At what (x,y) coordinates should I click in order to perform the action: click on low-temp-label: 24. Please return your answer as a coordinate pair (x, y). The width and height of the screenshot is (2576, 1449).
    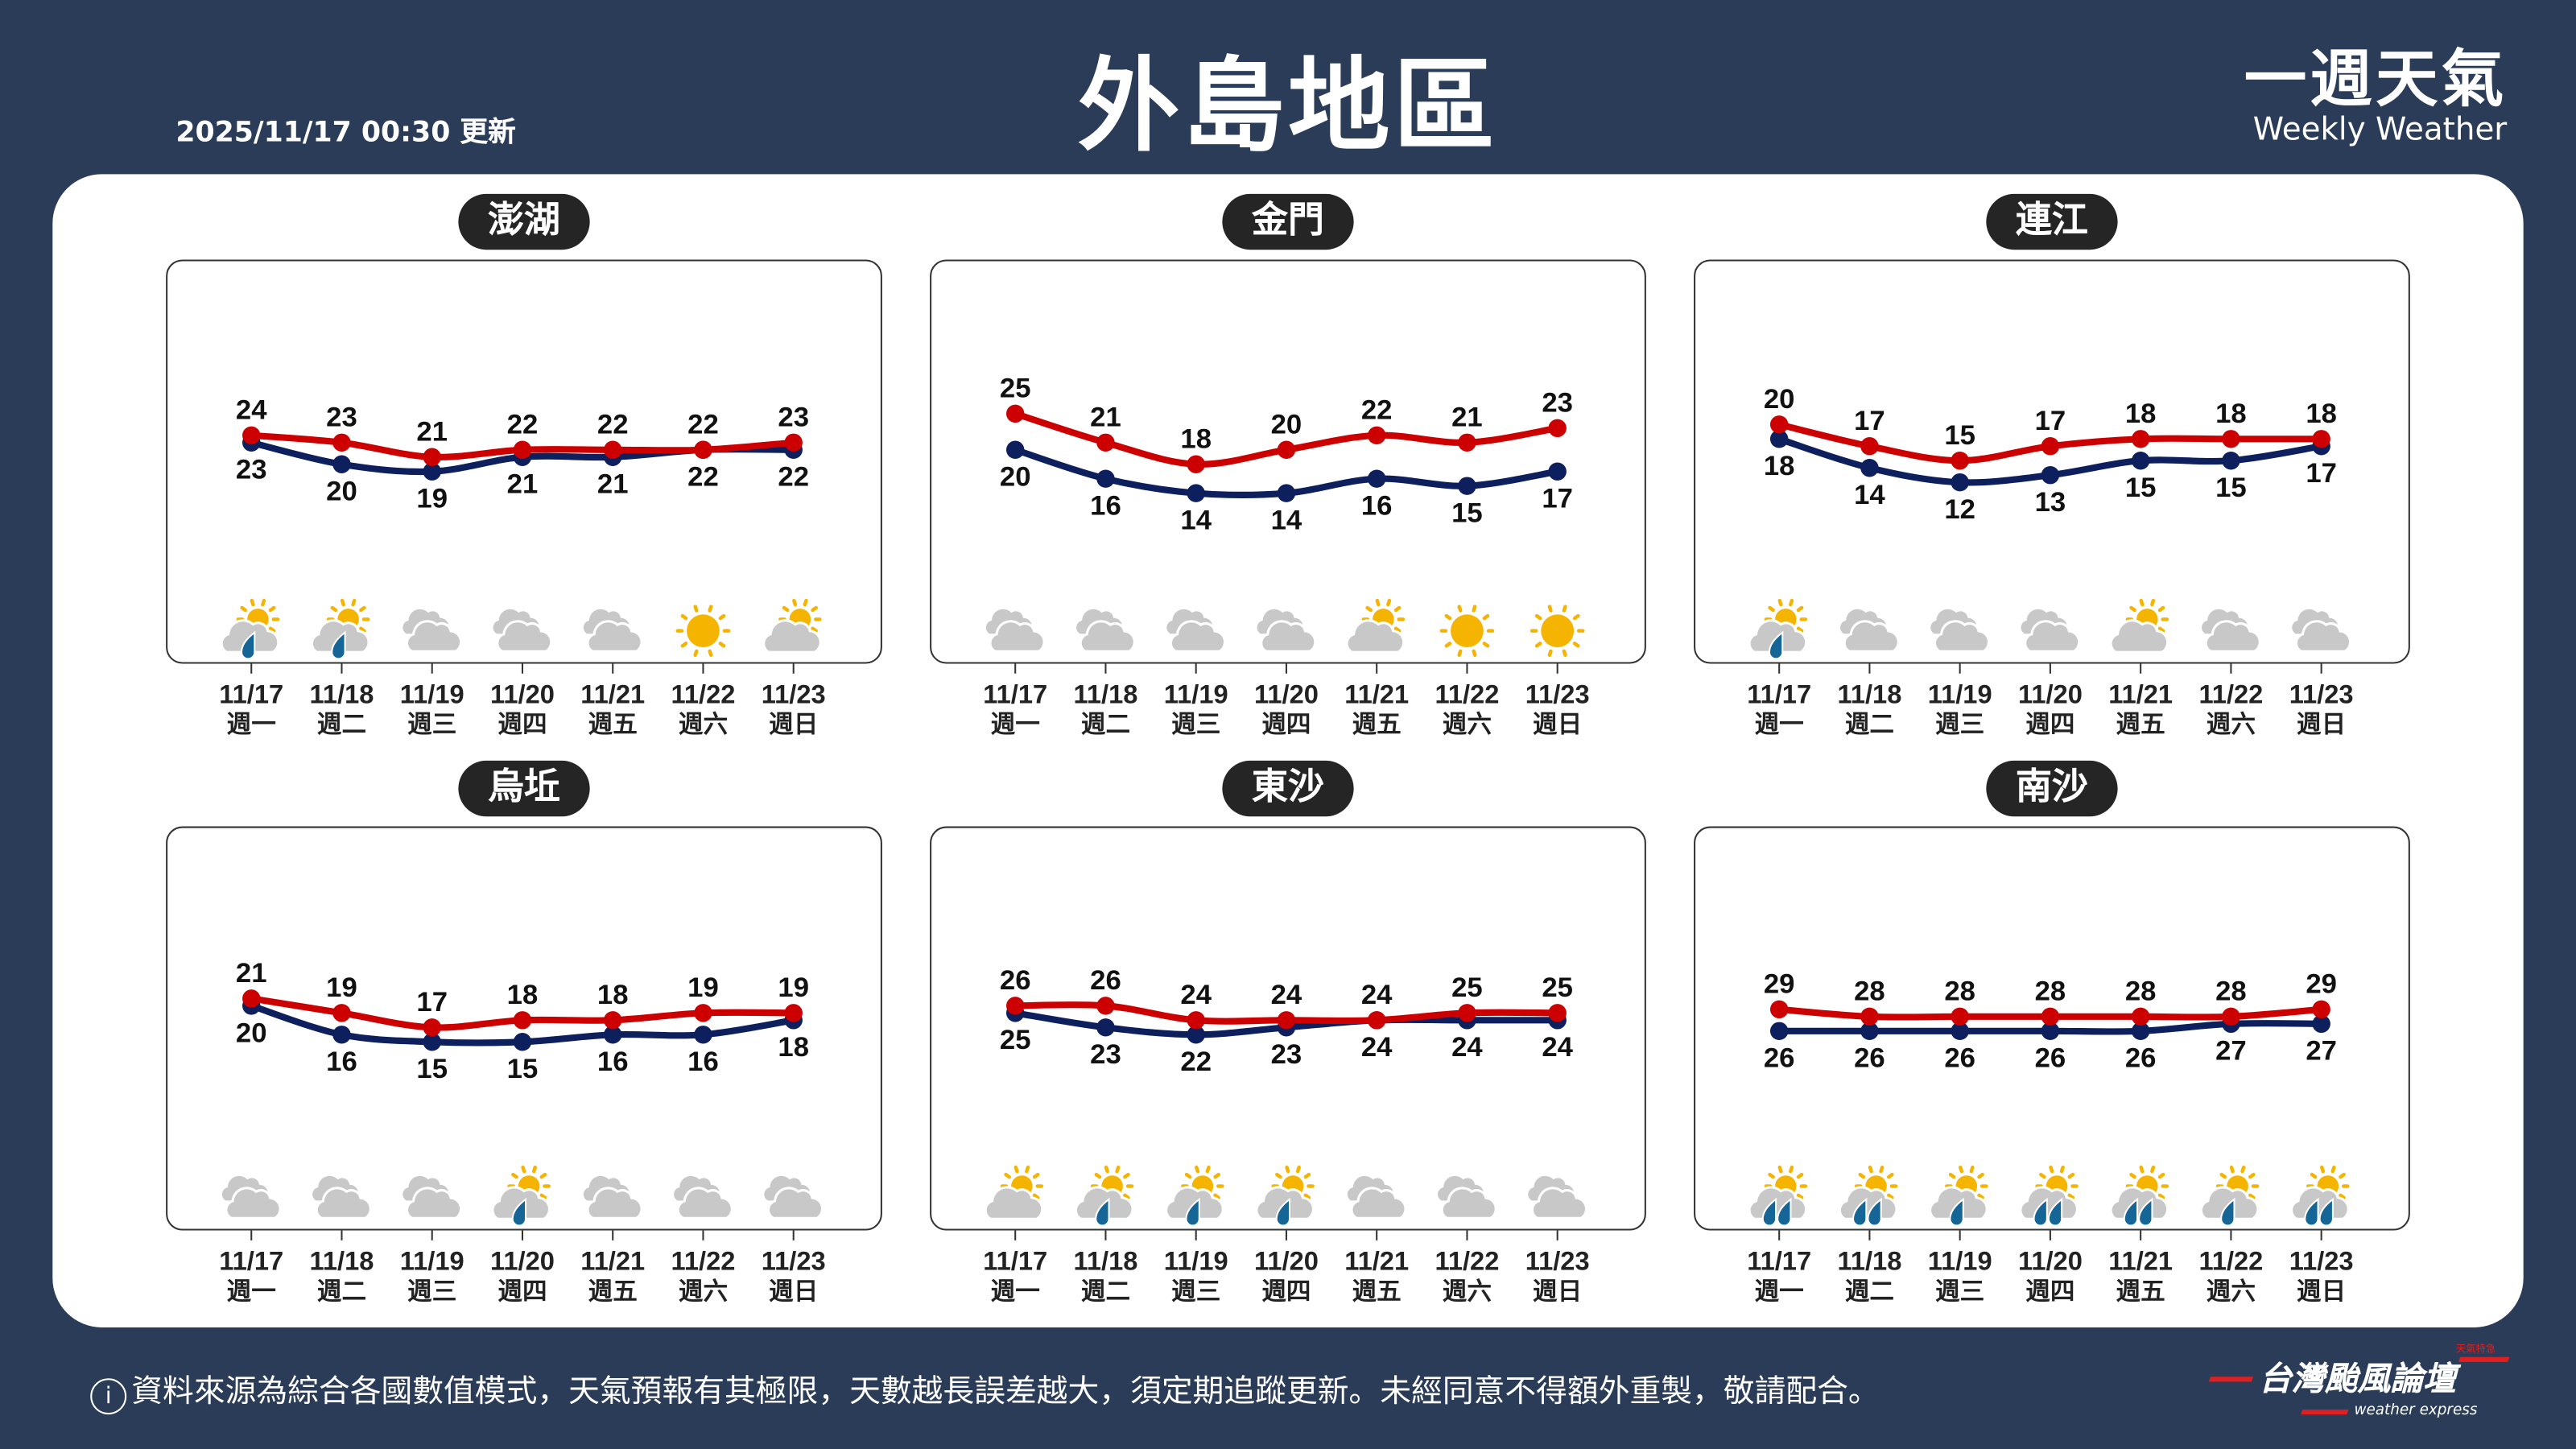
    Looking at the image, I should click on (1557, 1047).